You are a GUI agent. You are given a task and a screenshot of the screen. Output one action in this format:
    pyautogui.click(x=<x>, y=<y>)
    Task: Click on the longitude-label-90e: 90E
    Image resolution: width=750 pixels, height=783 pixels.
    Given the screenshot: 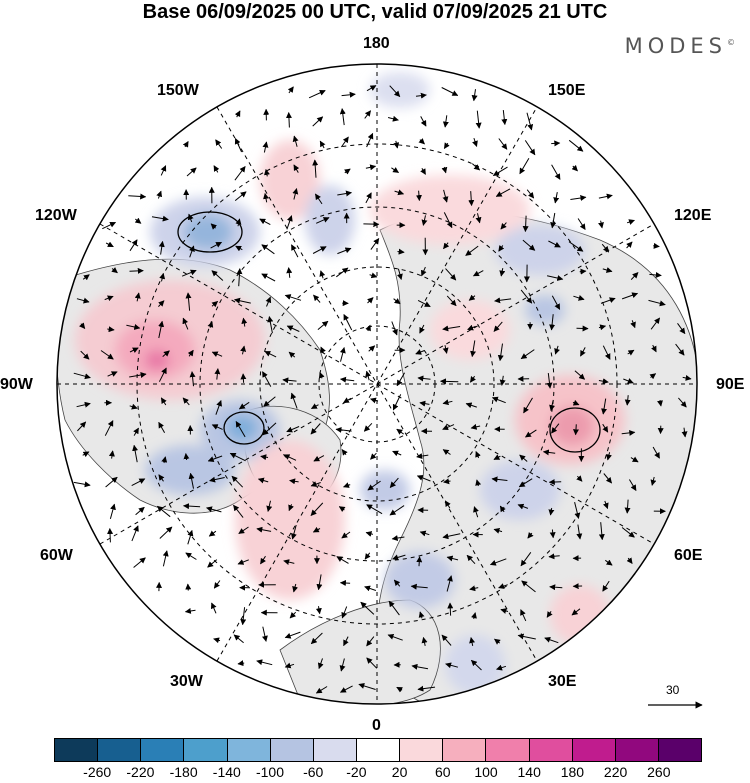 What is the action you would take?
    pyautogui.click(x=730, y=384)
    